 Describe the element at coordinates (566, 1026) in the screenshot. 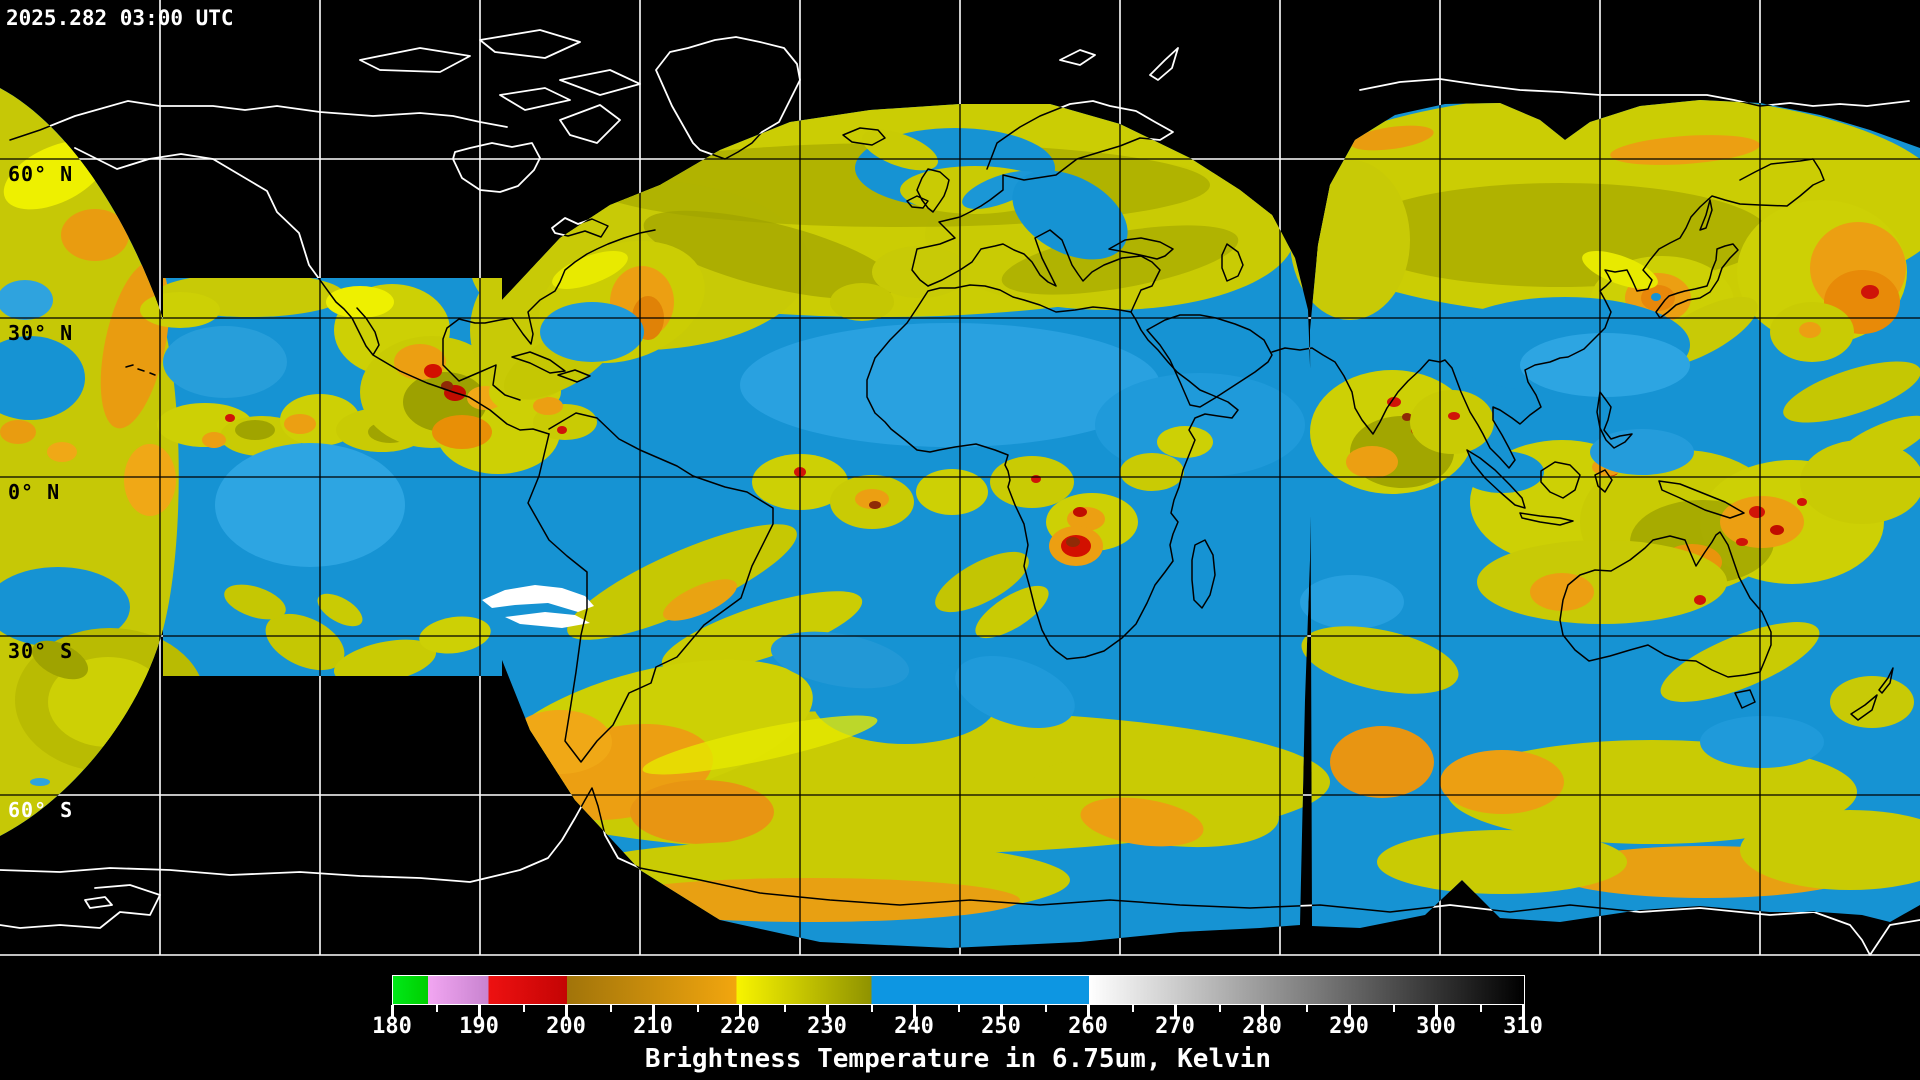

I see `colorbar-tick-label: 200` at that location.